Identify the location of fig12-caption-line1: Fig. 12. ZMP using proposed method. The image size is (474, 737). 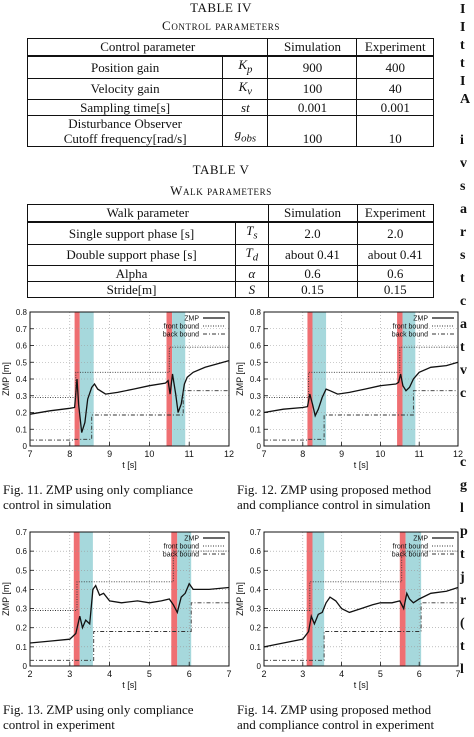
(334, 489).